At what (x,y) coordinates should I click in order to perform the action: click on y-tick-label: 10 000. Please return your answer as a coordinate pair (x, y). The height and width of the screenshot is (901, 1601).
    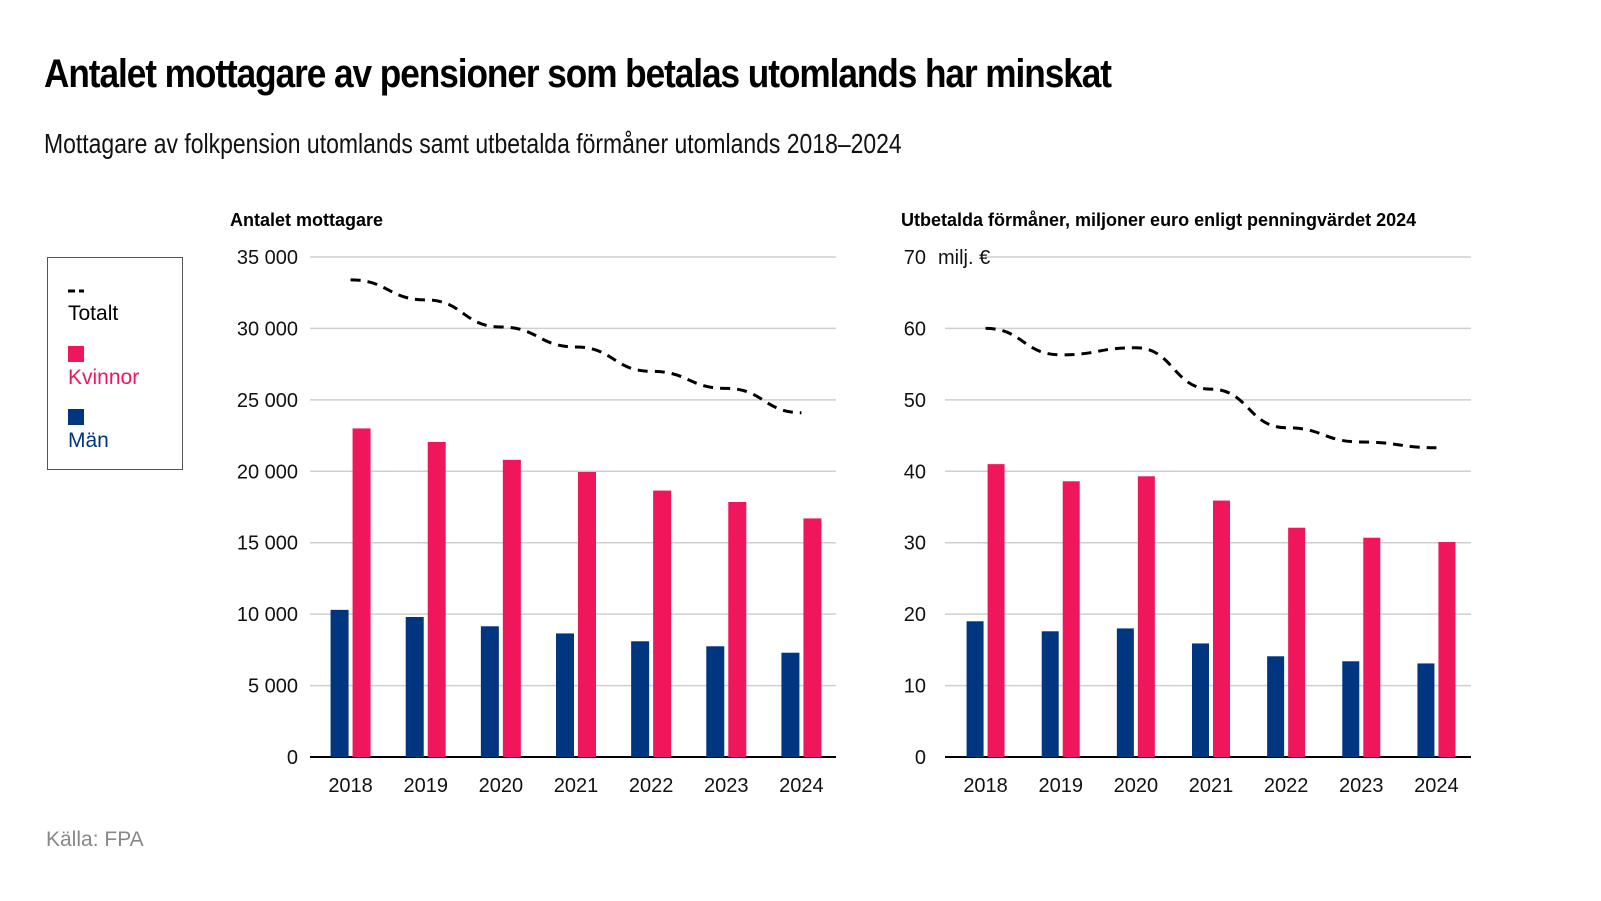
    Looking at the image, I should click on (267, 615).